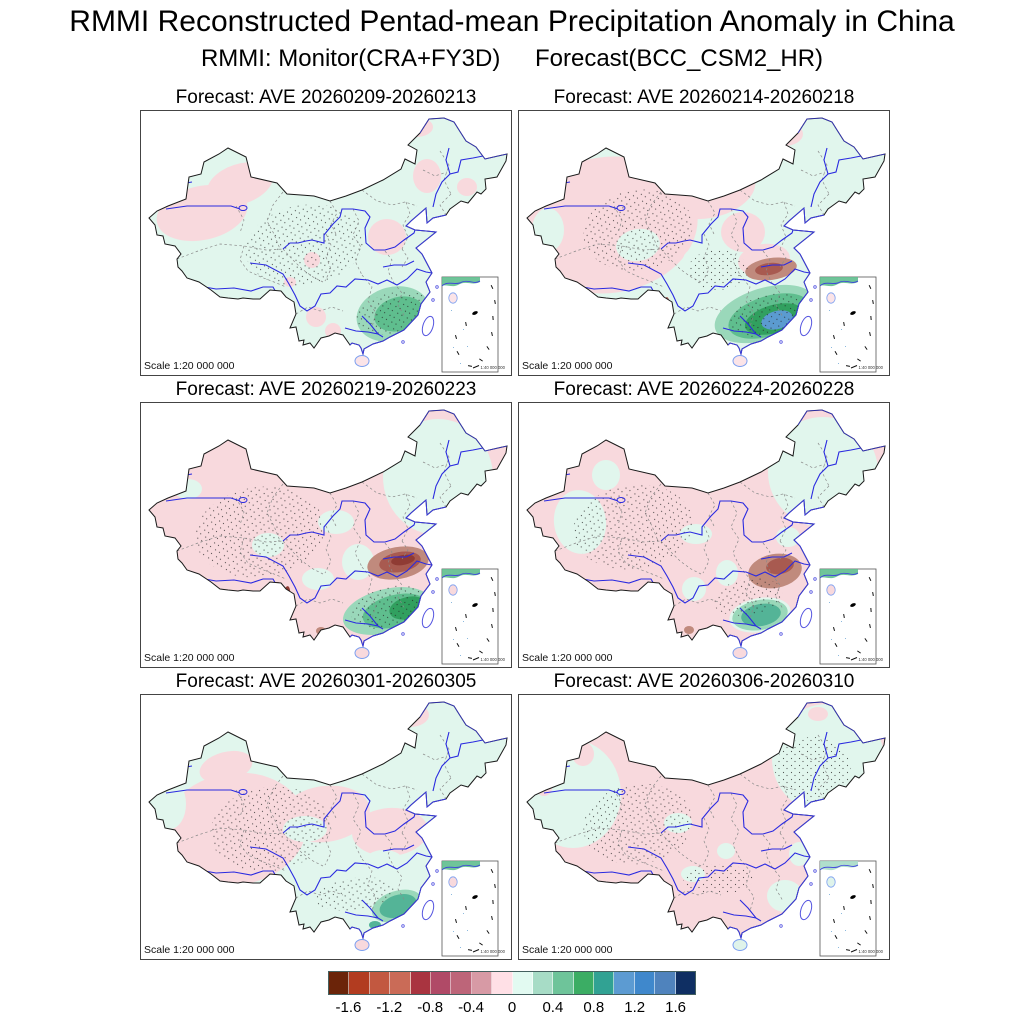 The width and height of the screenshot is (1024, 1024). What do you see at coordinates (839, 283) in the screenshot?
I see `inset-coastline` at bounding box center [839, 283].